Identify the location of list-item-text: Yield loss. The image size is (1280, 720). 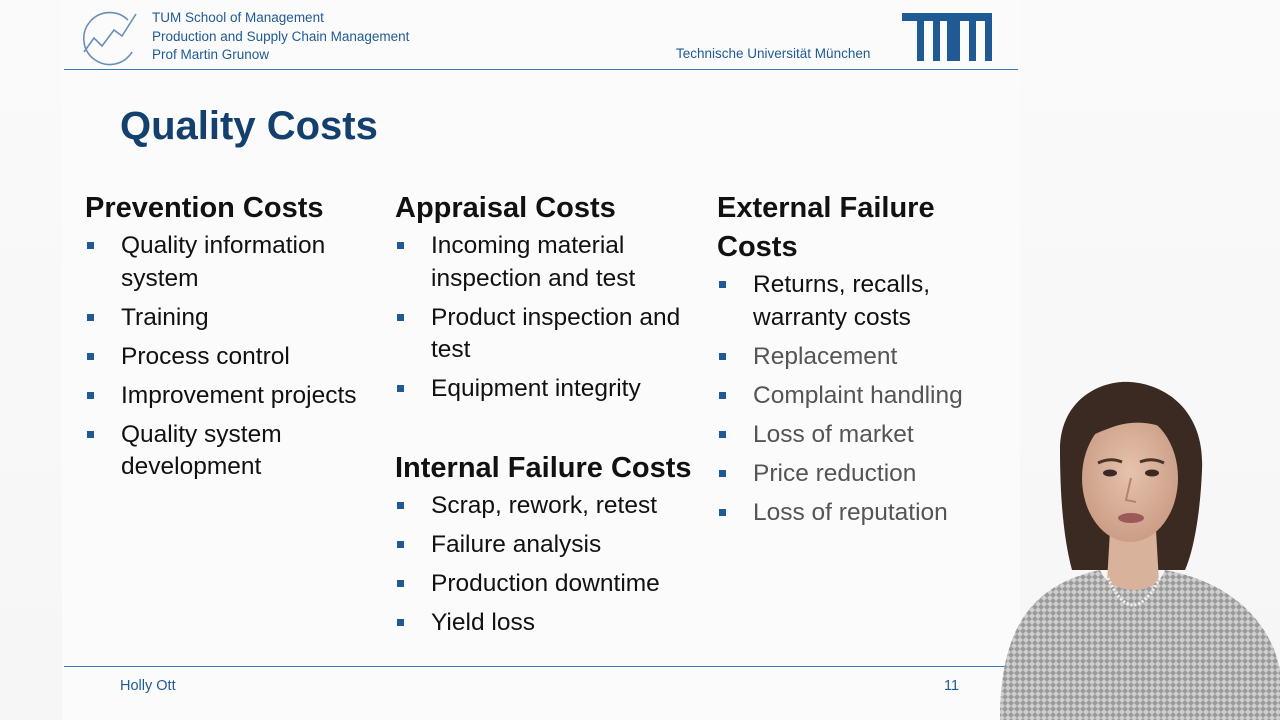
(483, 622).